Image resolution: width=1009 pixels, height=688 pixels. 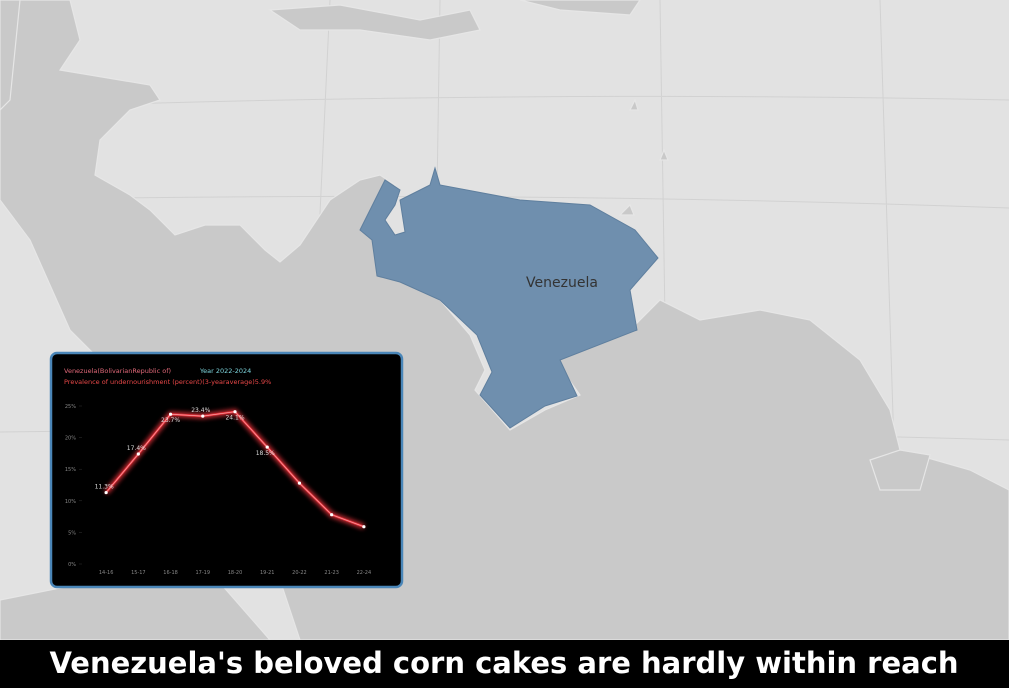 What do you see at coordinates (170, 420) in the screenshot?
I see `data-label: 23.7%` at bounding box center [170, 420].